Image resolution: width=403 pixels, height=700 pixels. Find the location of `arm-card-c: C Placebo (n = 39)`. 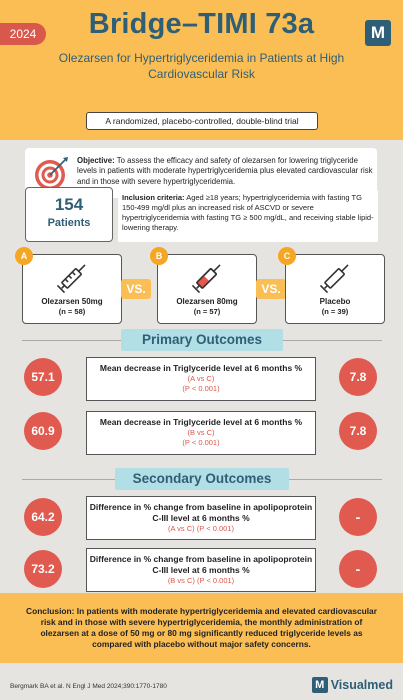

arm-card-c: C Placebo (n = 39) is located at coordinates (331, 285).